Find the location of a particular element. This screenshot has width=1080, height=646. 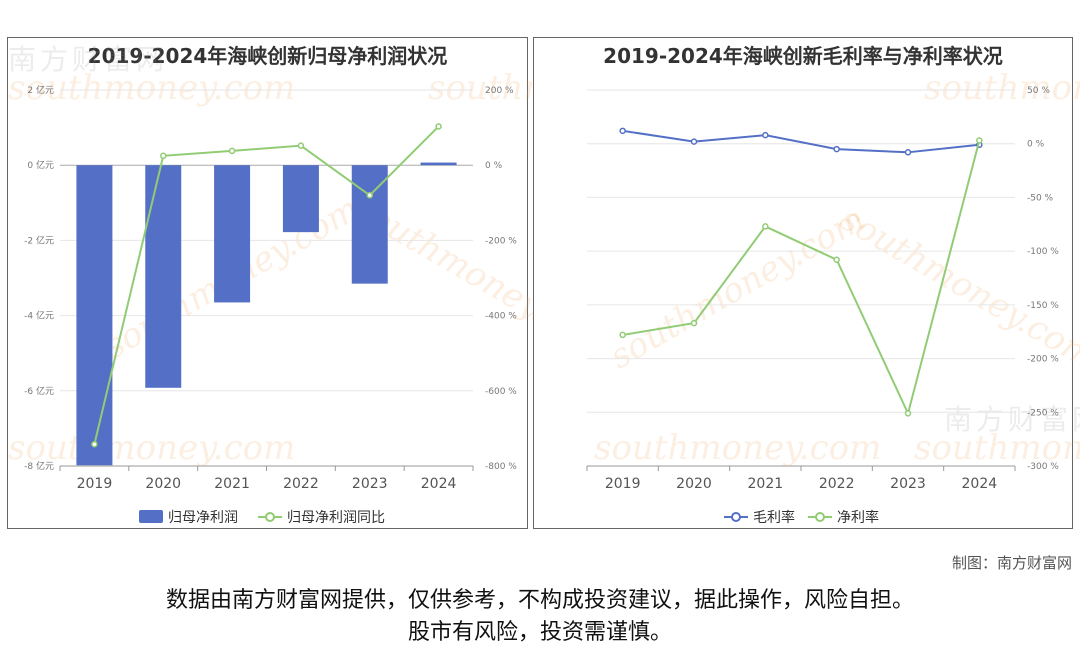

disclaimer-line-1: 数据由南方财富网提供，仅供参考，不构成投资建议，据此操作，风险自担。 is located at coordinates (539, 600).